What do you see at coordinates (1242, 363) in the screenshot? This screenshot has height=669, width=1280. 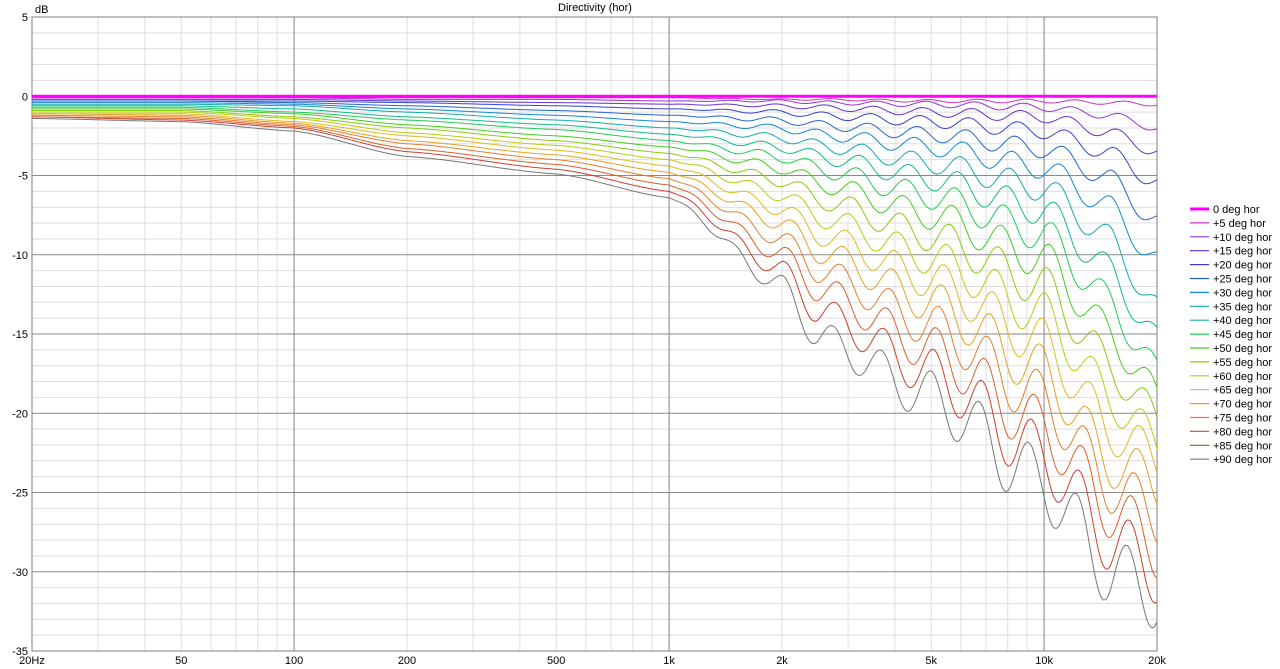 I see `legend-label: +55 deg hor` at bounding box center [1242, 363].